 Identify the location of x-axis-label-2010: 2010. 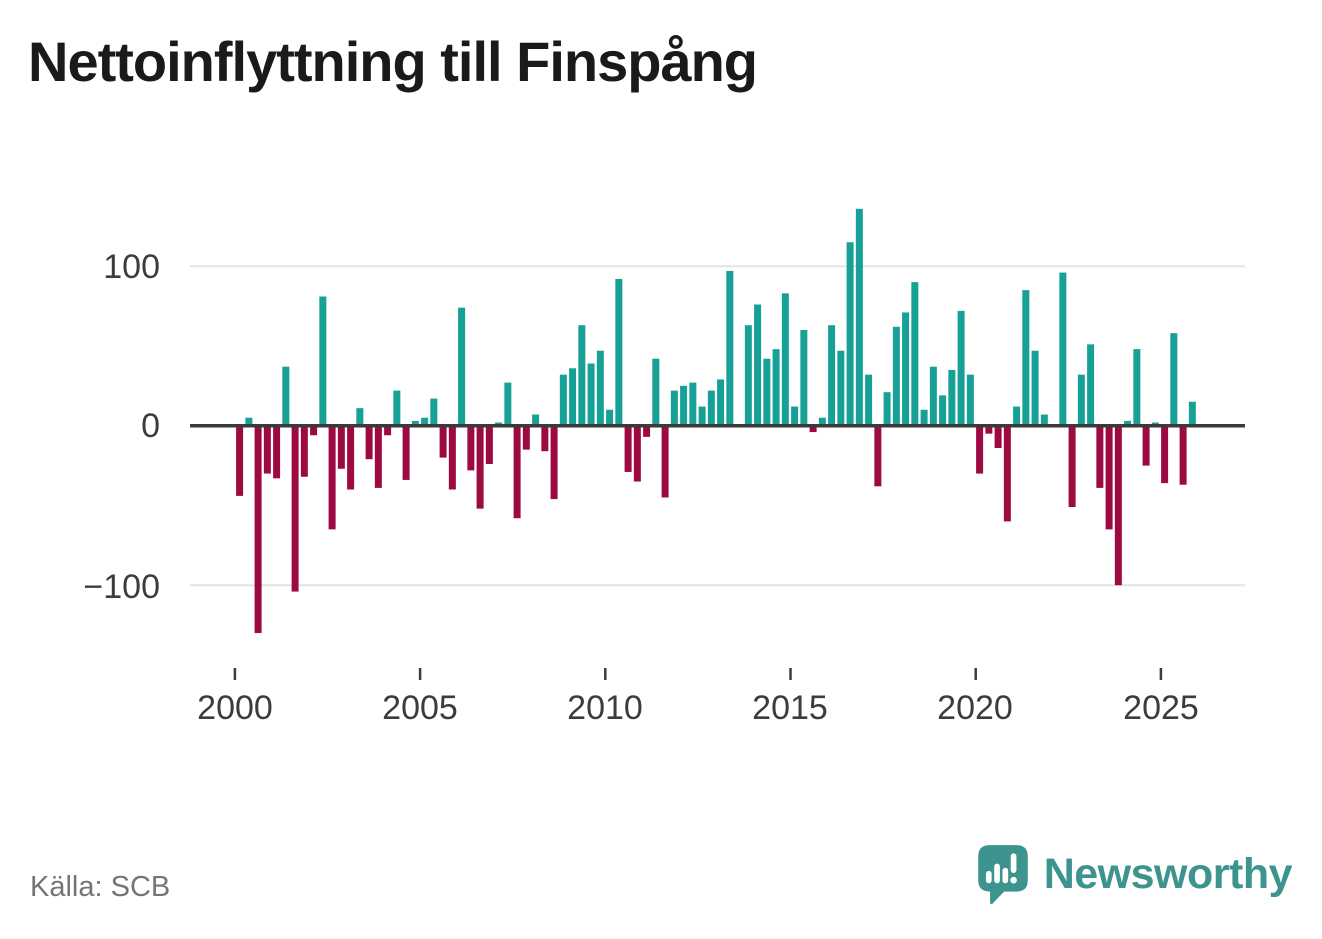
(605, 708).